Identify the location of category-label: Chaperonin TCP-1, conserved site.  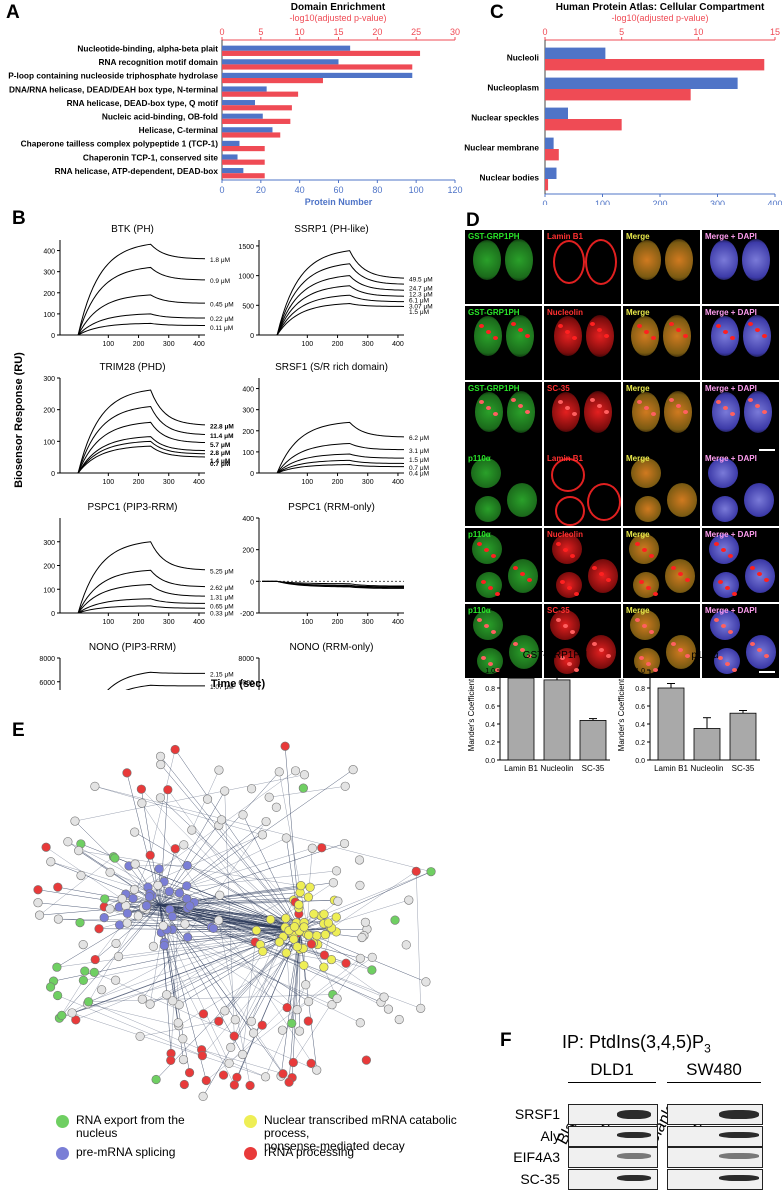
(150, 157).